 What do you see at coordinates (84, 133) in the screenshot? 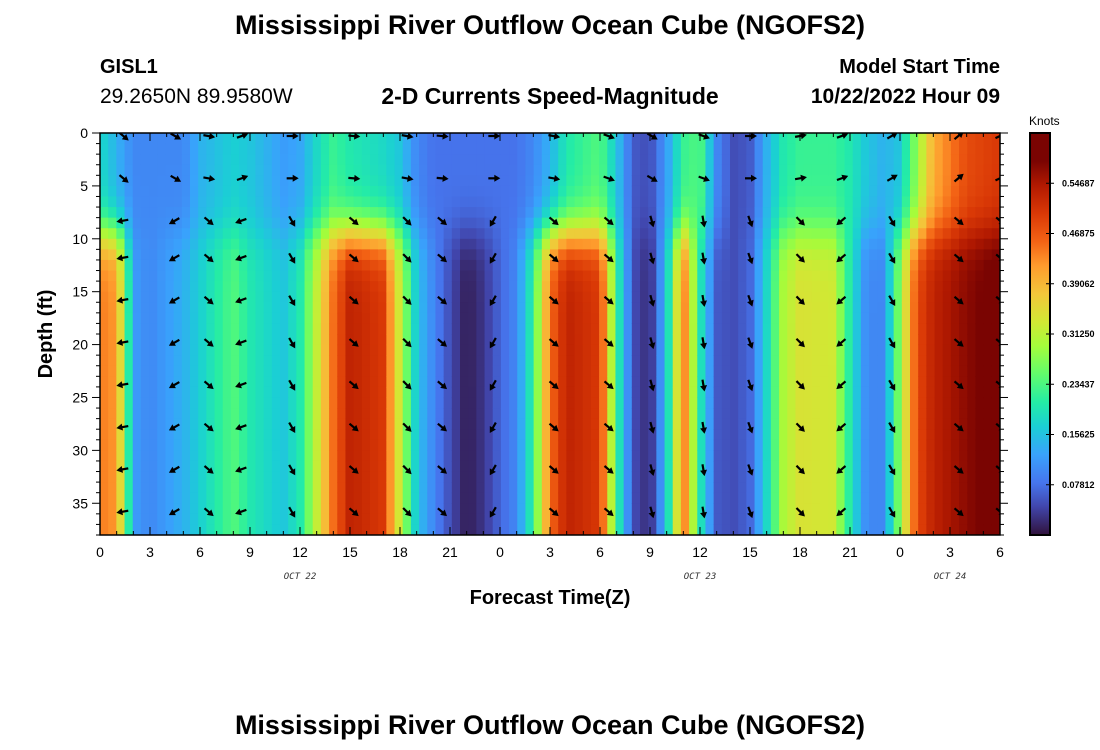
I see `y-tick-label: 0` at bounding box center [84, 133].